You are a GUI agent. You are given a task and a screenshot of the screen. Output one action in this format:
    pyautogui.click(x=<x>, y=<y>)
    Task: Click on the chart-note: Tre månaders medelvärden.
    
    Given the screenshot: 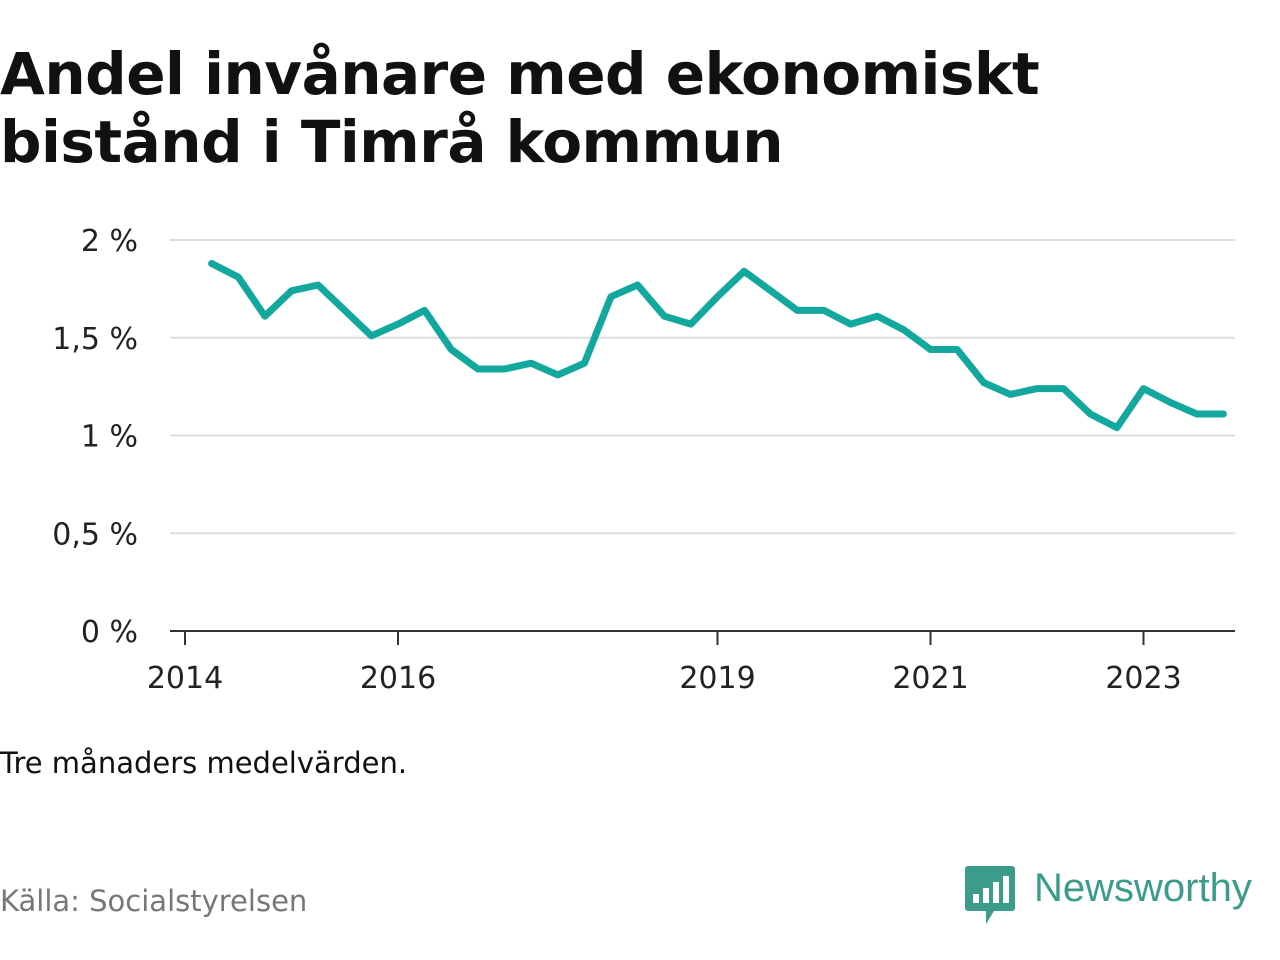 What is the action you would take?
    pyautogui.click(x=204, y=763)
    